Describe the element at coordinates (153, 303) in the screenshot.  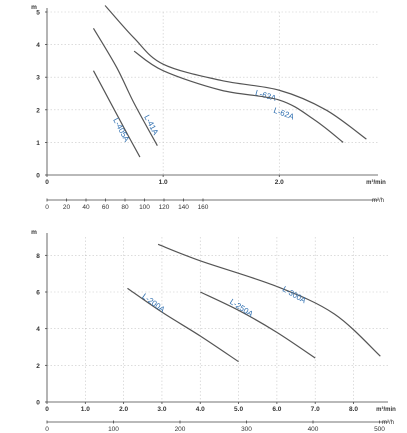
I see `series-label-l-200a: L-200A` at that location.